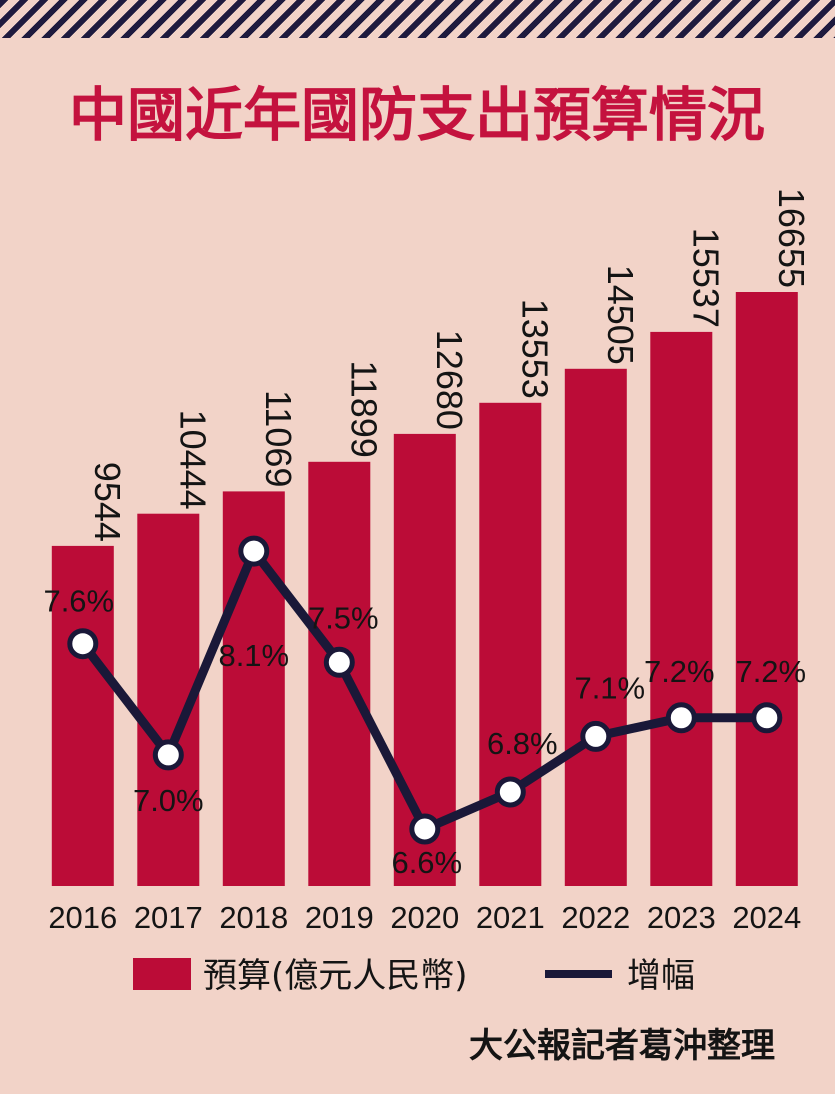 This screenshot has width=835, height=1094. What do you see at coordinates (253, 655) in the screenshot?
I see `growth-label-2018: 8.1%` at bounding box center [253, 655].